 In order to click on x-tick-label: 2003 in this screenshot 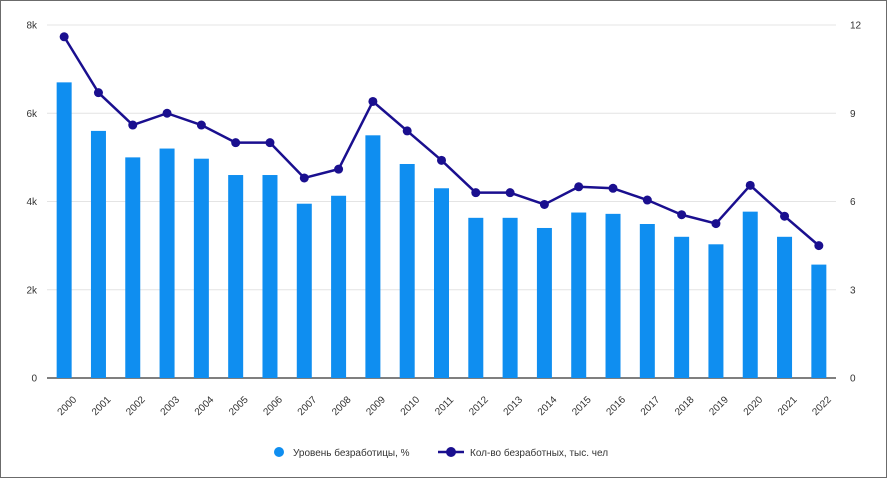, I will do `click(171, 406)`.